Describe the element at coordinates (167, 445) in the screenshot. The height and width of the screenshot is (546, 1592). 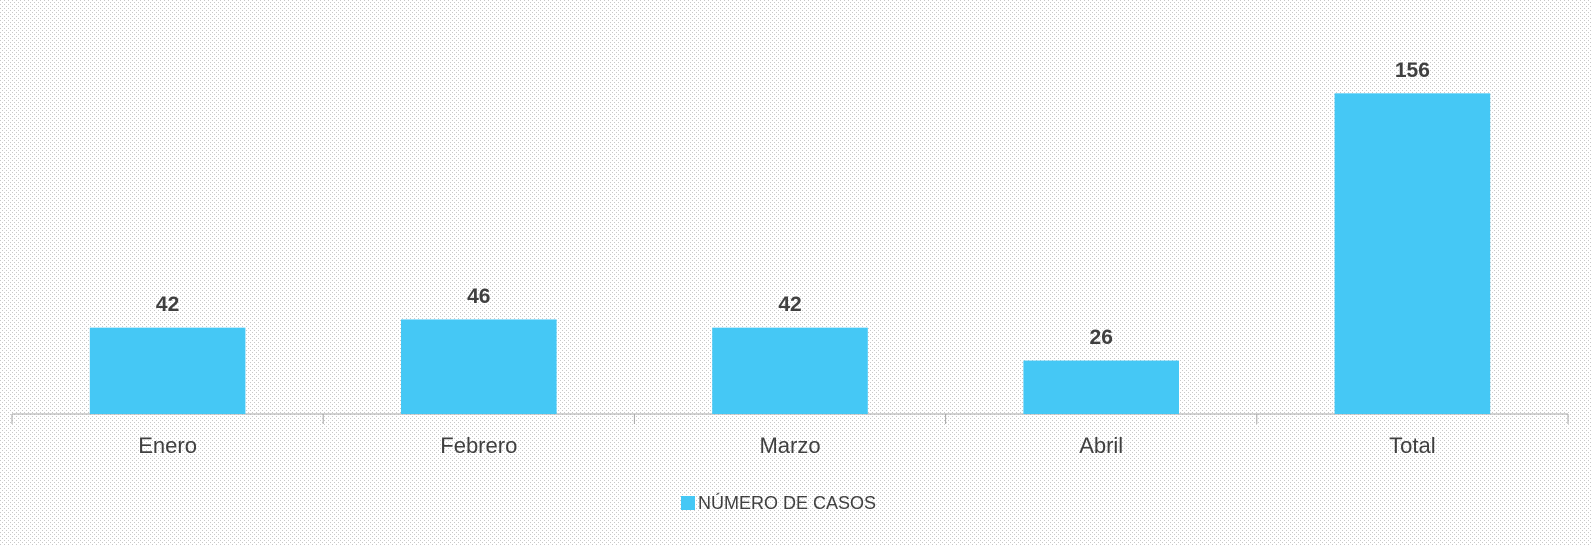
I see `x-tick-label: Enero` at that location.